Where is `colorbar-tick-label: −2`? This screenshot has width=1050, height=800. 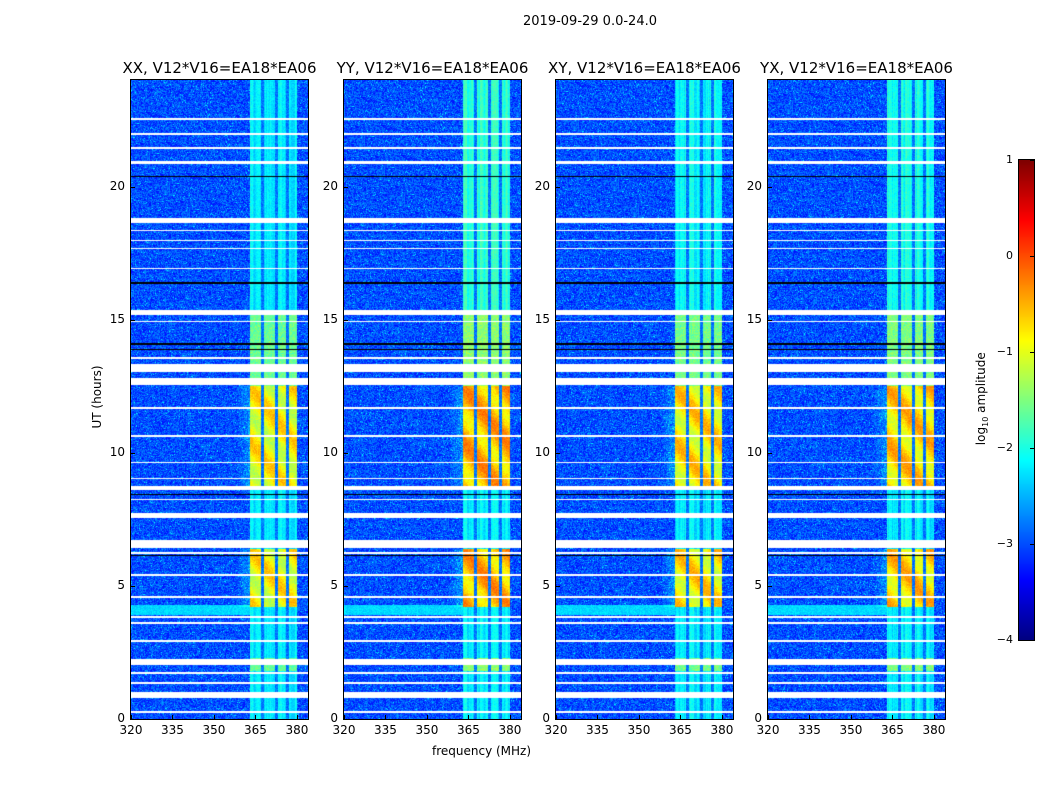 colorbar-tick-label: −2 is located at coordinates (1004, 447).